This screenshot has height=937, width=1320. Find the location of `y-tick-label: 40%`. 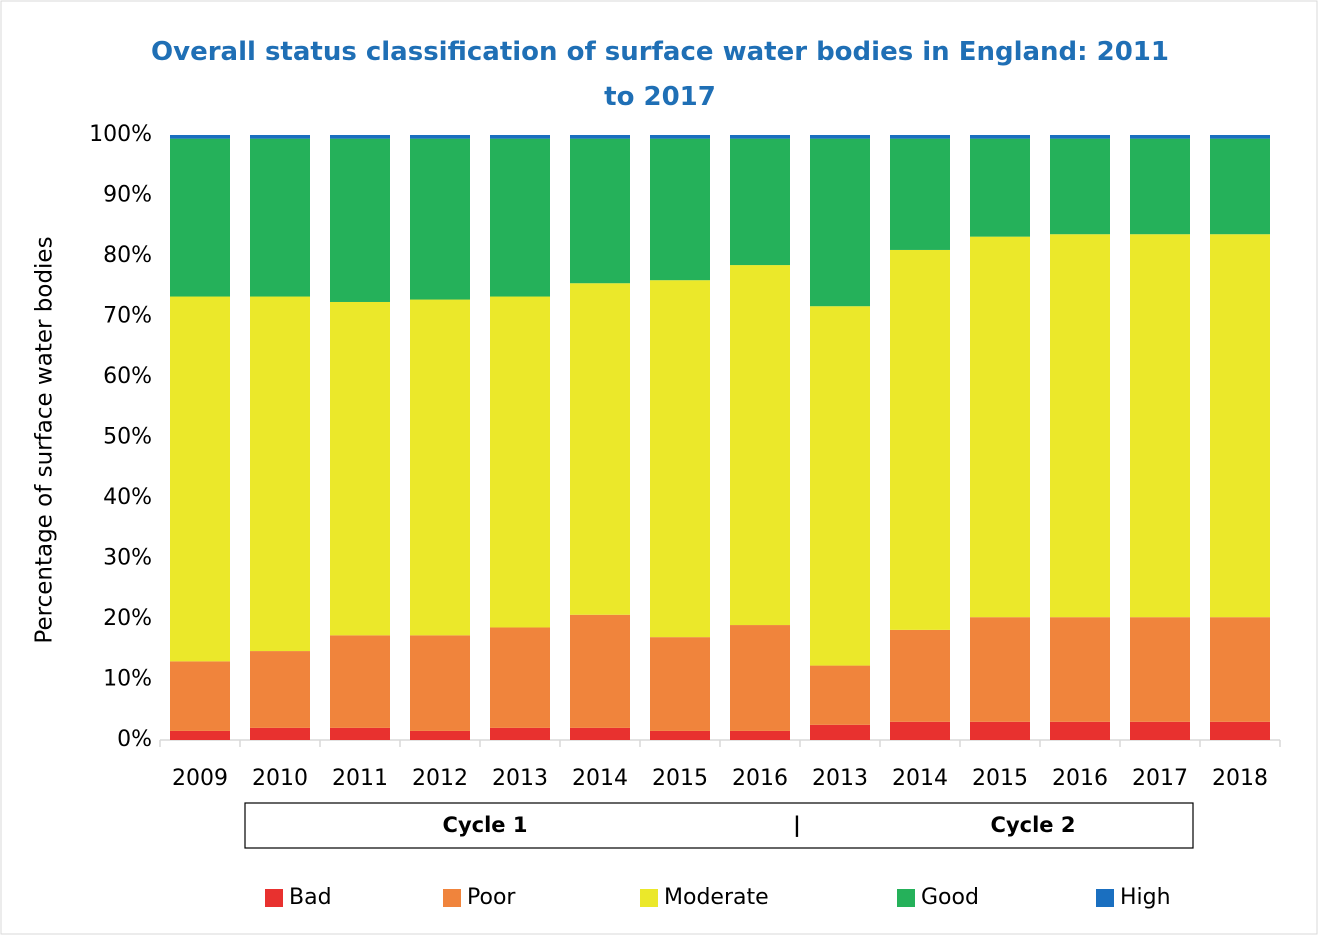

y-tick-label: 40% is located at coordinates (127, 497).